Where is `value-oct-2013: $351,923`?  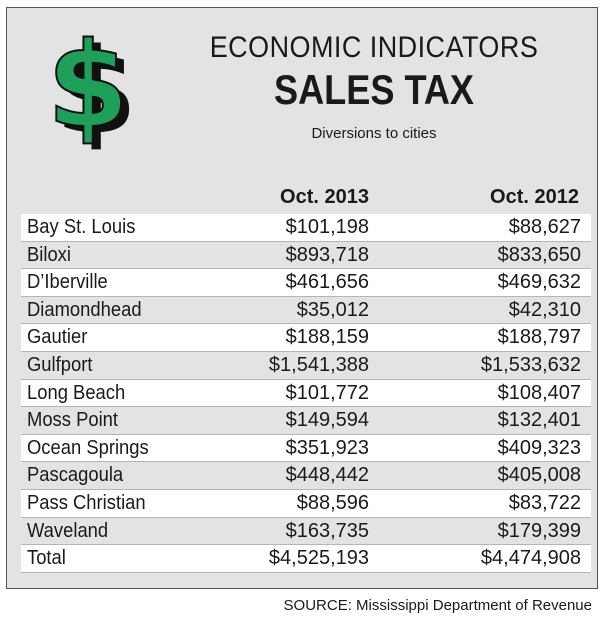 value-oct-2013: $351,923 is located at coordinates (327, 447).